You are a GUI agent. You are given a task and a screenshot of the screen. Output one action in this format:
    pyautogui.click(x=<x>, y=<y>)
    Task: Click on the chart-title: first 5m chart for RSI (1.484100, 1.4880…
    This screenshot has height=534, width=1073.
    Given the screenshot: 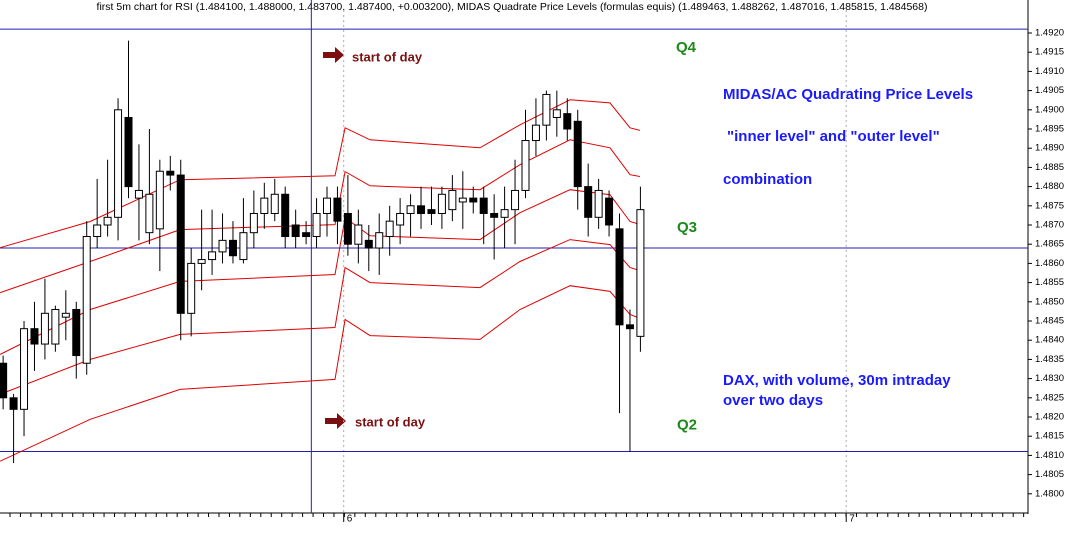 What is the action you would take?
    pyautogui.click(x=512, y=7)
    